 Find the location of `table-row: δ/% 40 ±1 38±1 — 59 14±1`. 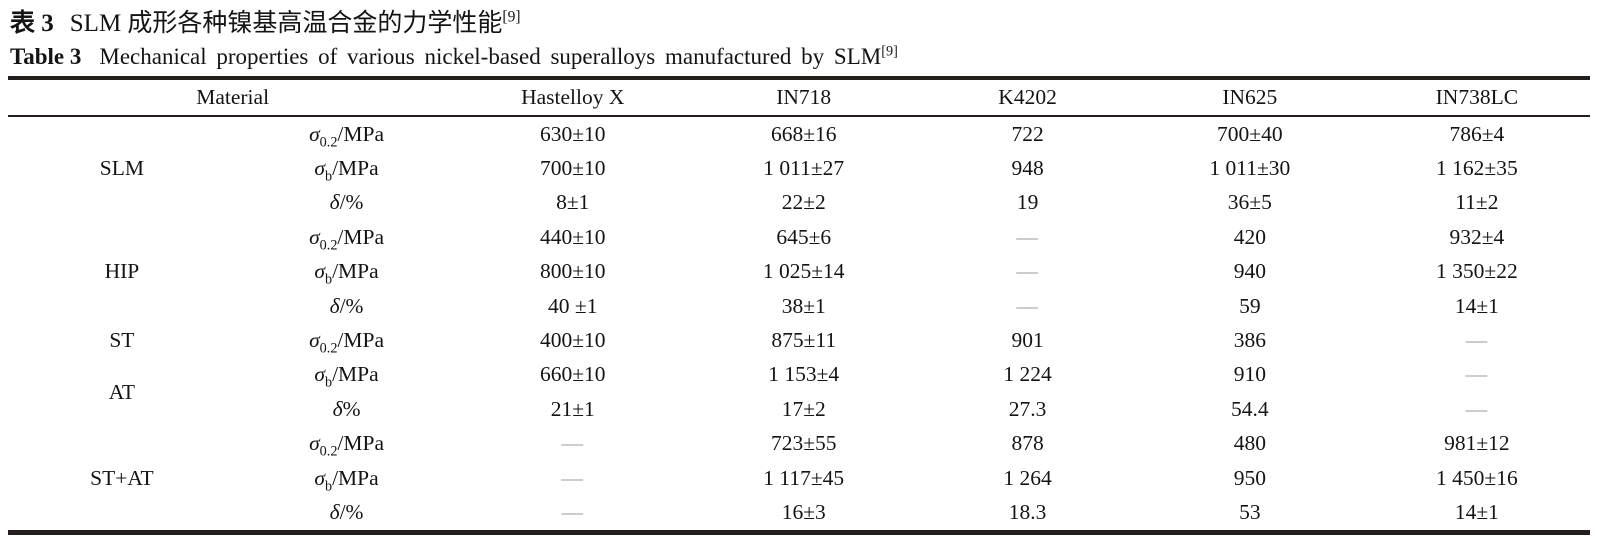

table-row: δ/% 40 ±1 38±1 — 59 14±1 is located at coordinates (799, 306).